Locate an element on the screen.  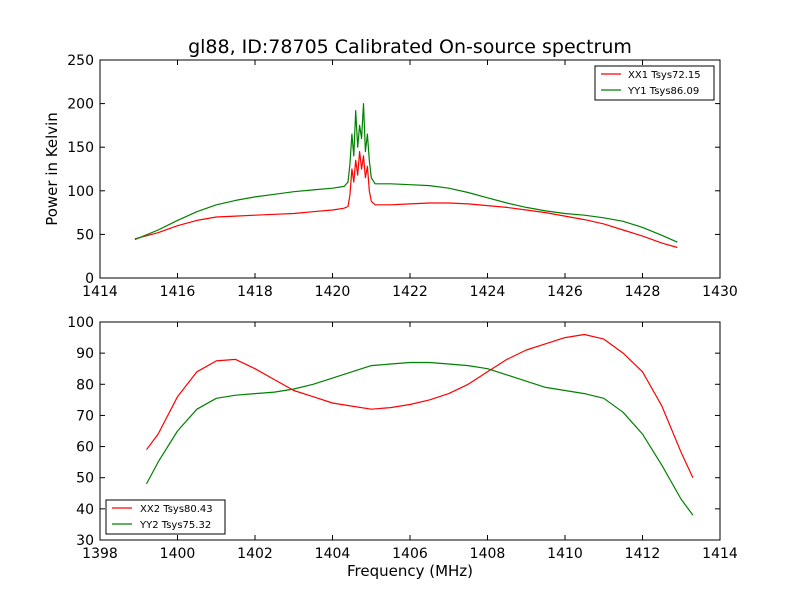
bottom-panel-legend-box is located at coordinates (165, 517).